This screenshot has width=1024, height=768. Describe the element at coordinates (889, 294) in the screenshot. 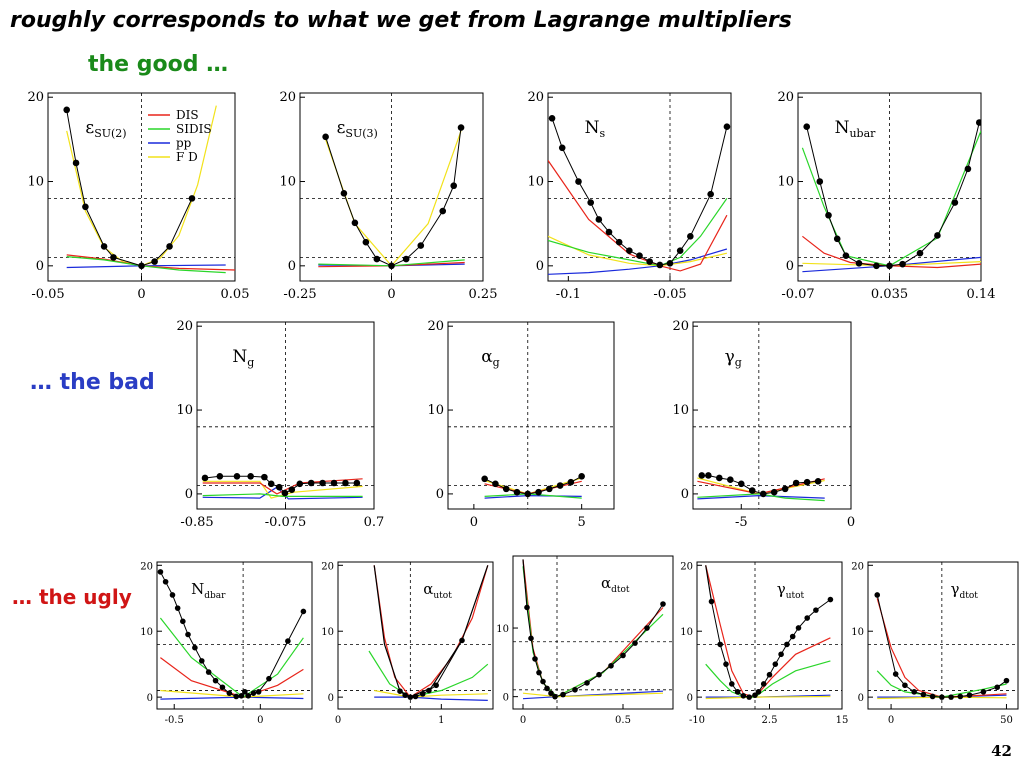

I see `x-tick-label: 0.035` at that location.